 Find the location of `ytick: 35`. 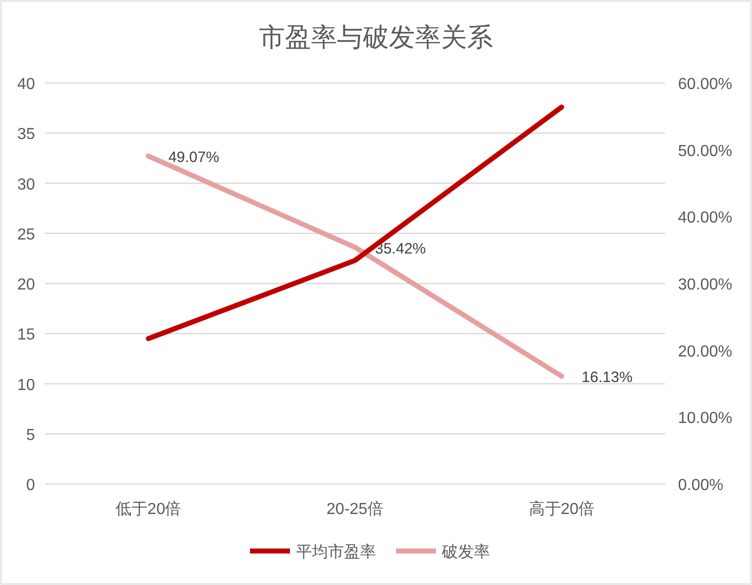

ytick: 35 is located at coordinates (26, 135).